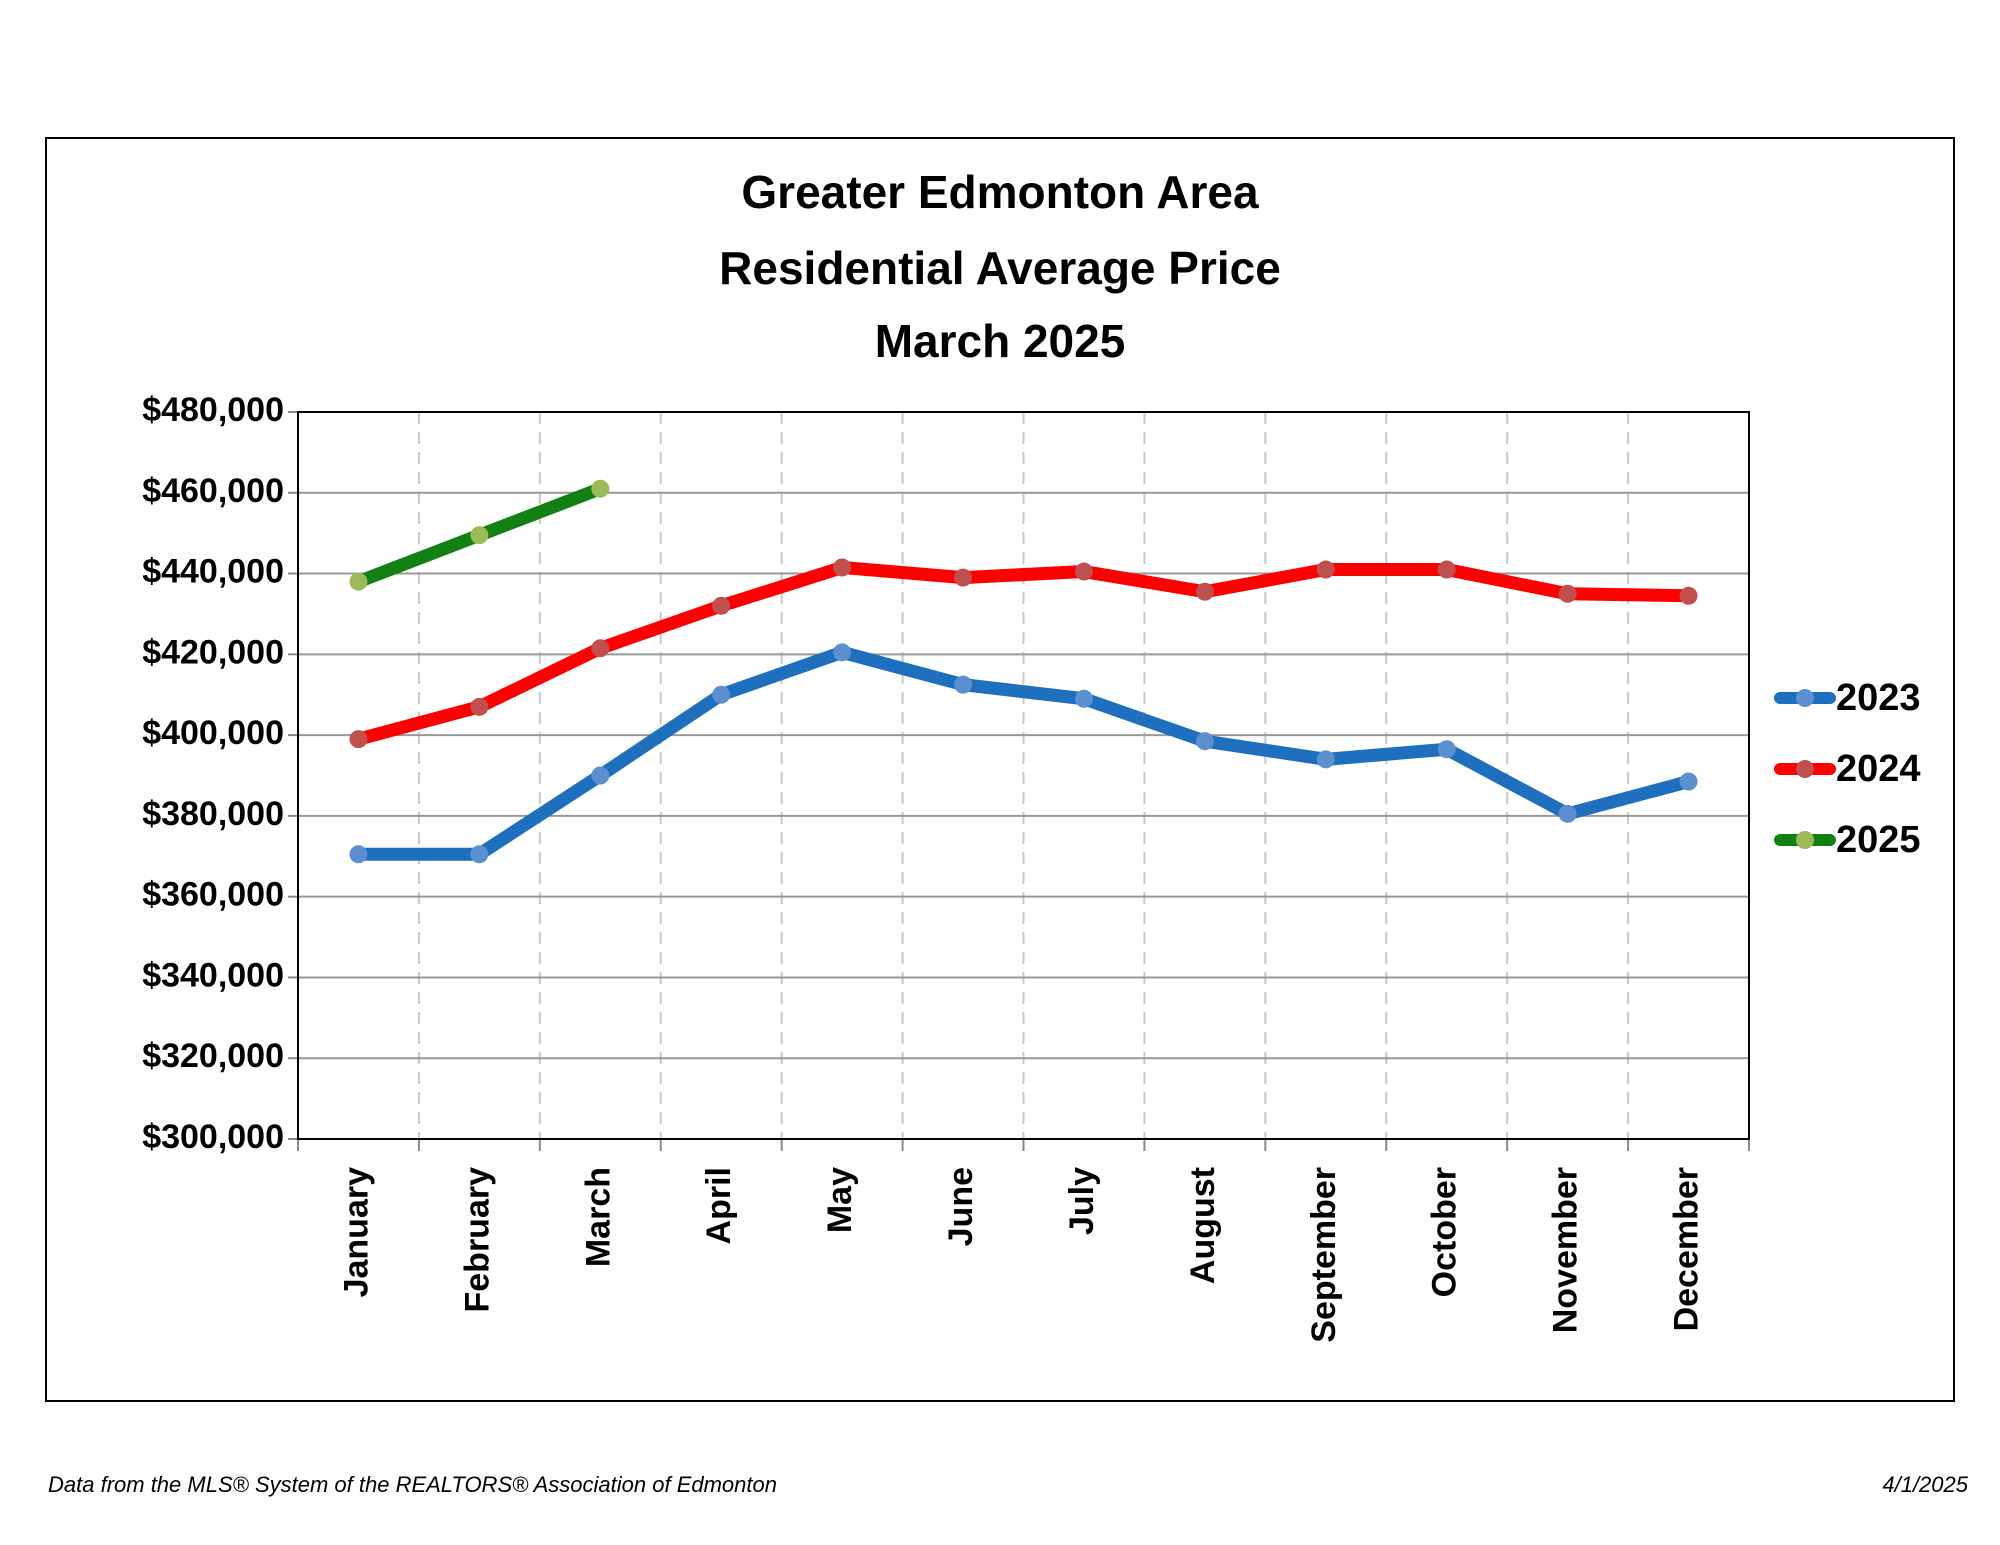  I want to click on x-tick-label: January, so click(356, 1232).